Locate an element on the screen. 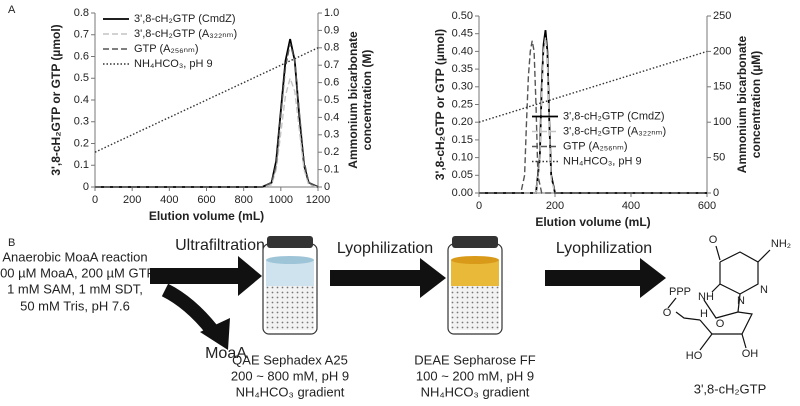 This screenshot has width=800, height=406. y-tick-label: 0.8 is located at coordinates (81, 13).